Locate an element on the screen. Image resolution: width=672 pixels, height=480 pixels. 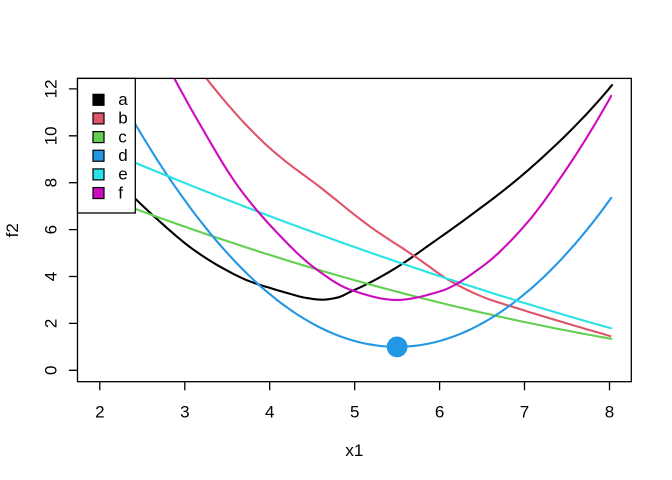
svg-text: 7 is located at coordinates (524, 411).